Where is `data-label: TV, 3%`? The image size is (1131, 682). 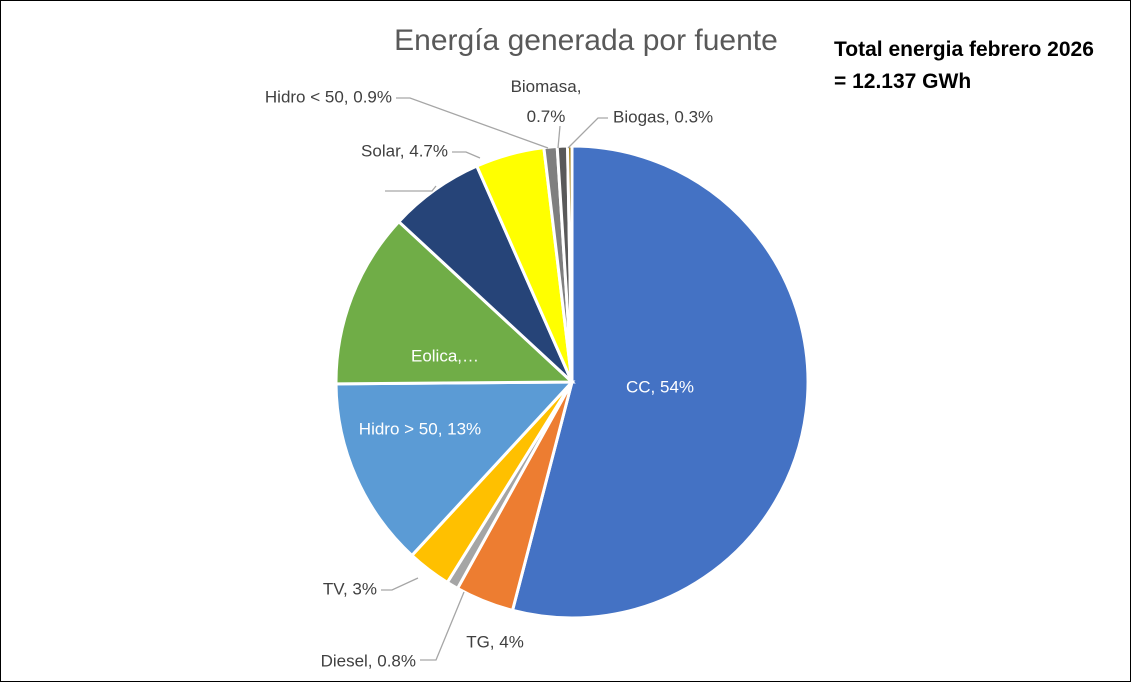
data-label: TV, 3% is located at coordinates (350, 588).